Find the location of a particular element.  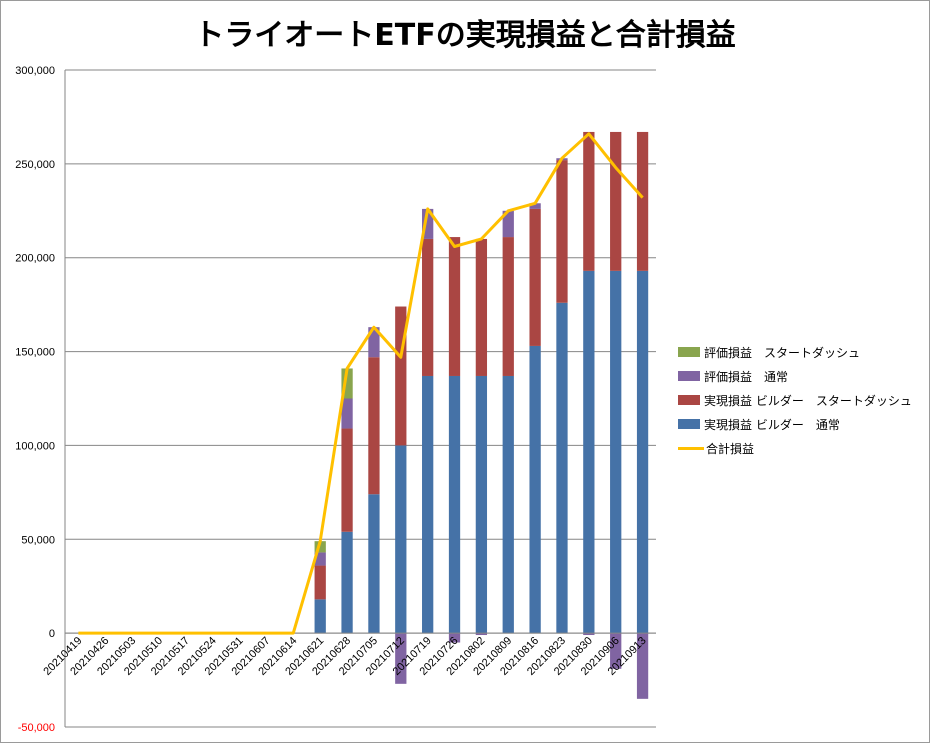

legend-label: 評価損益 通常 is located at coordinates (746, 376).